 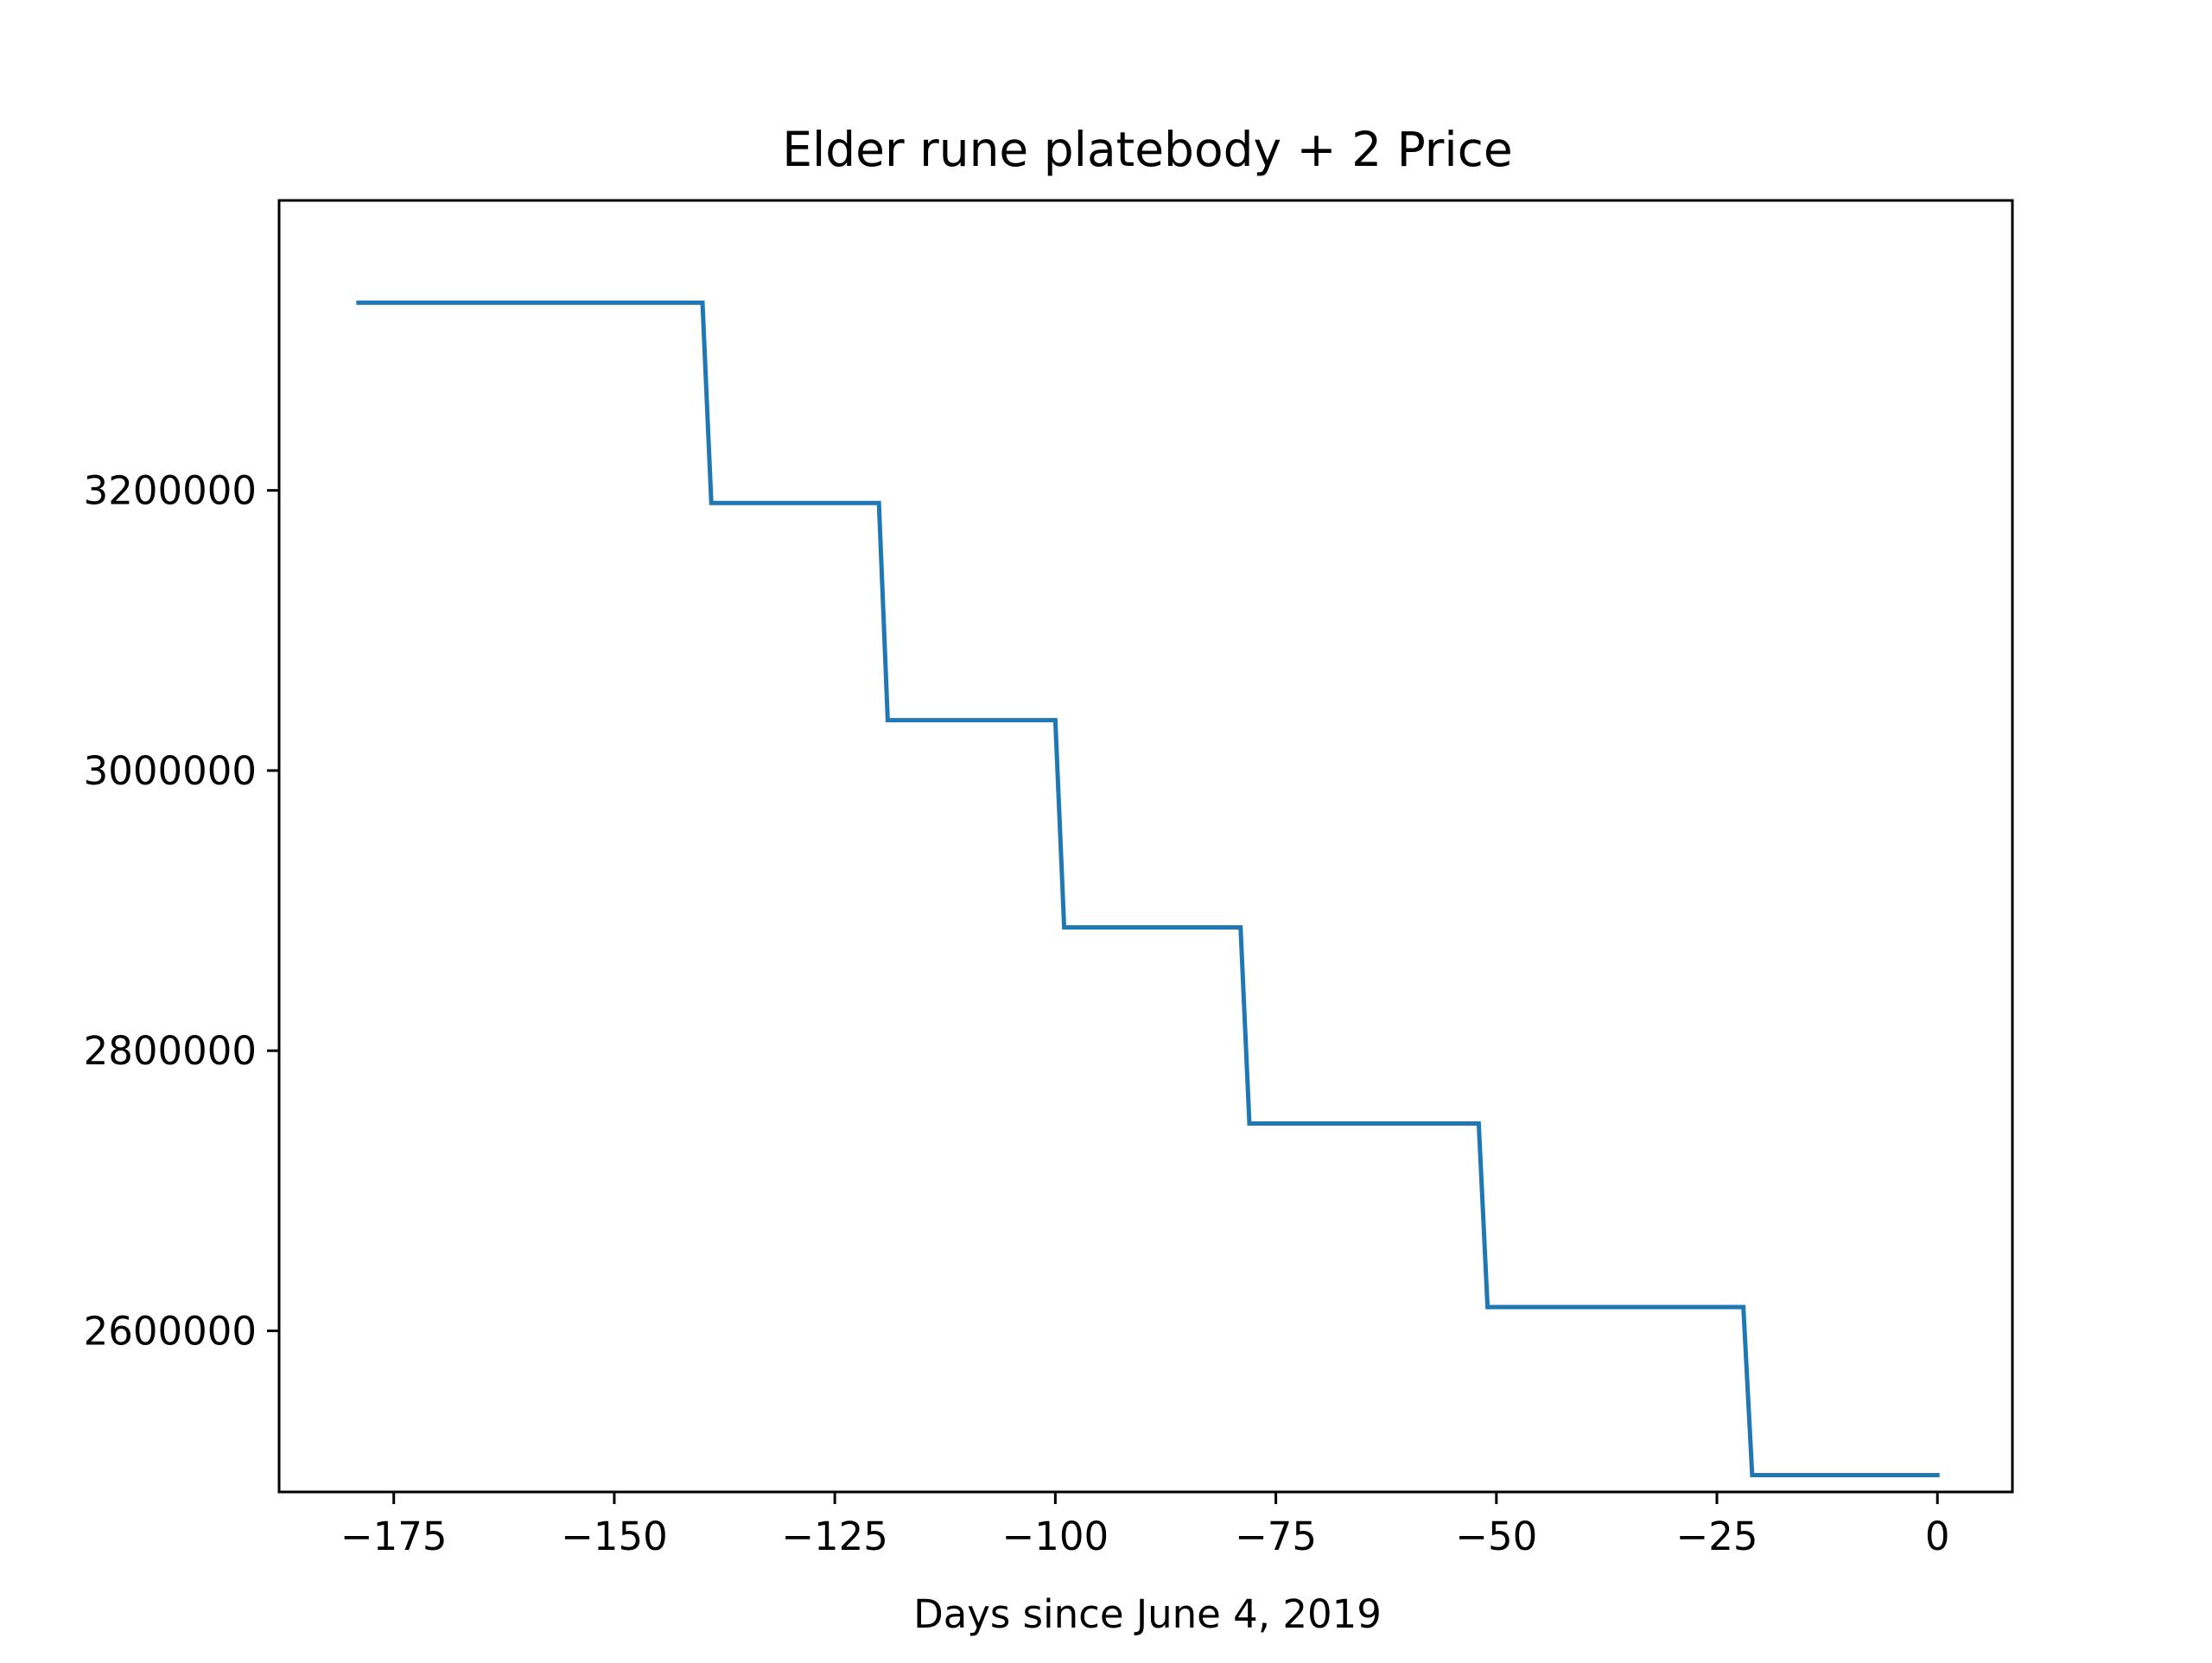 What do you see at coordinates (1147, 150) in the screenshot?
I see `chart-title: Elder rune platebody + 2 Price` at bounding box center [1147, 150].